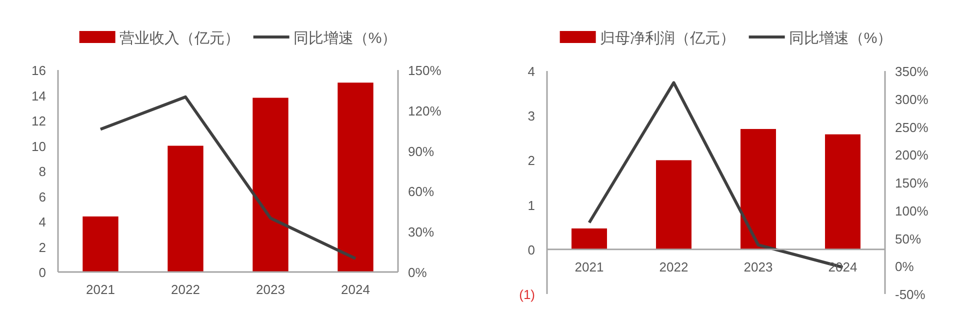 The width and height of the screenshot is (960, 326). I want to click on y-tick-label: (1), so click(527, 294).